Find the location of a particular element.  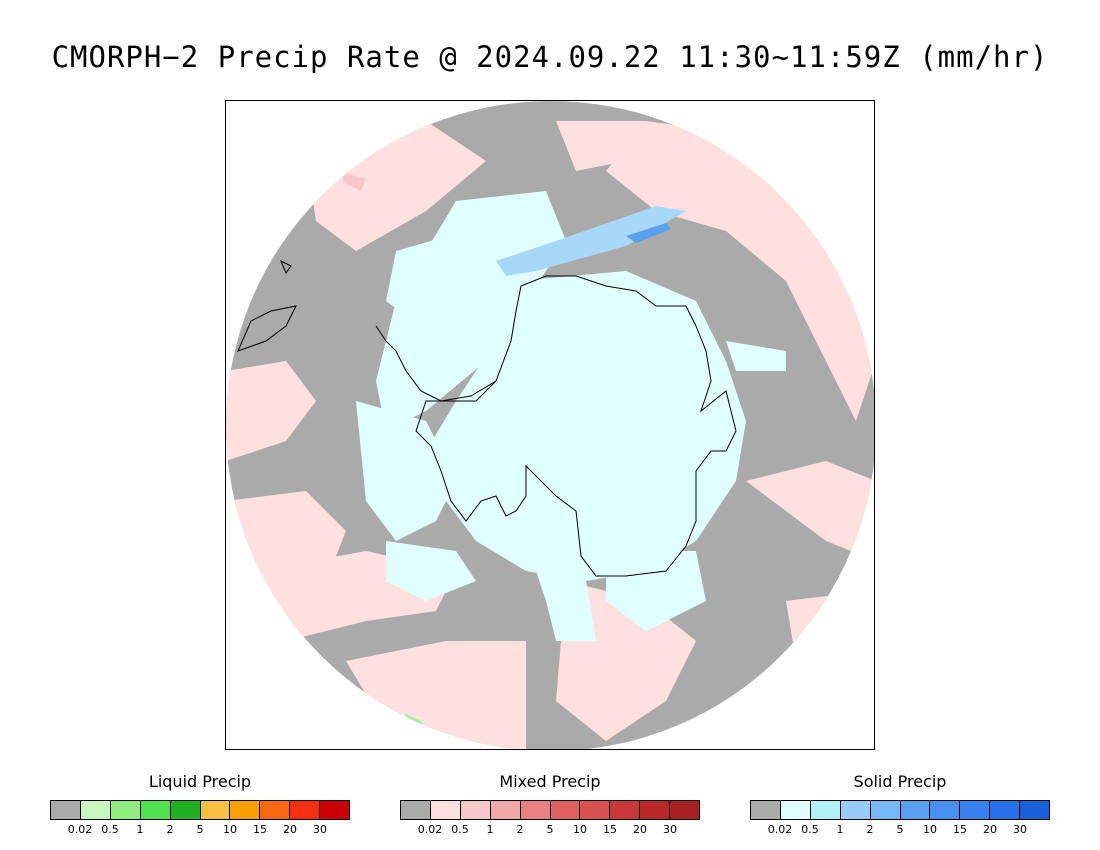

legend-title: Liquid Precip is located at coordinates (200, 781).